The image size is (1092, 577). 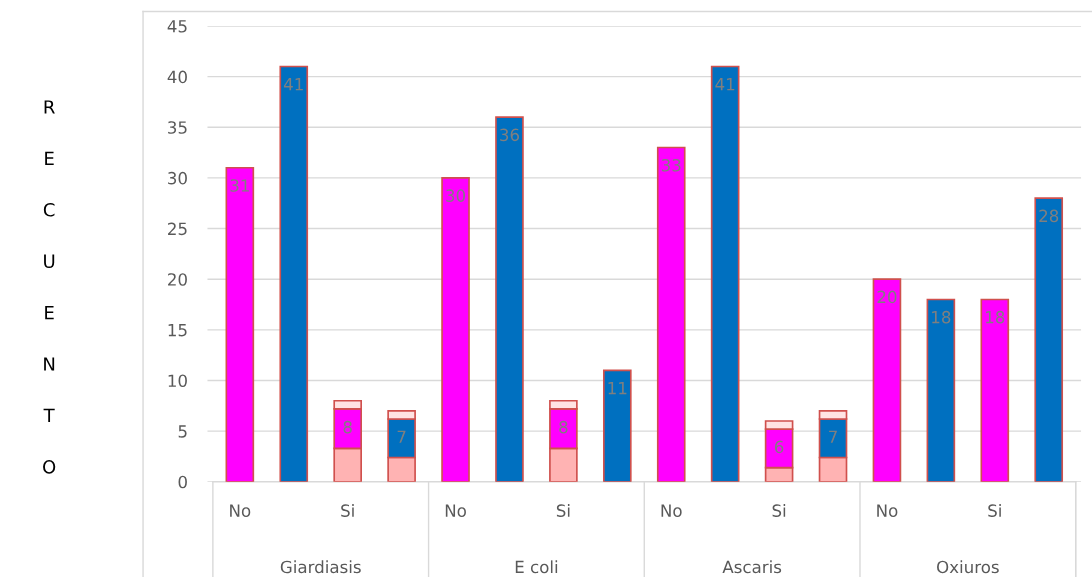 What do you see at coordinates (177, 77) in the screenshot?
I see `y-tick-label: 40` at bounding box center [177, 77].